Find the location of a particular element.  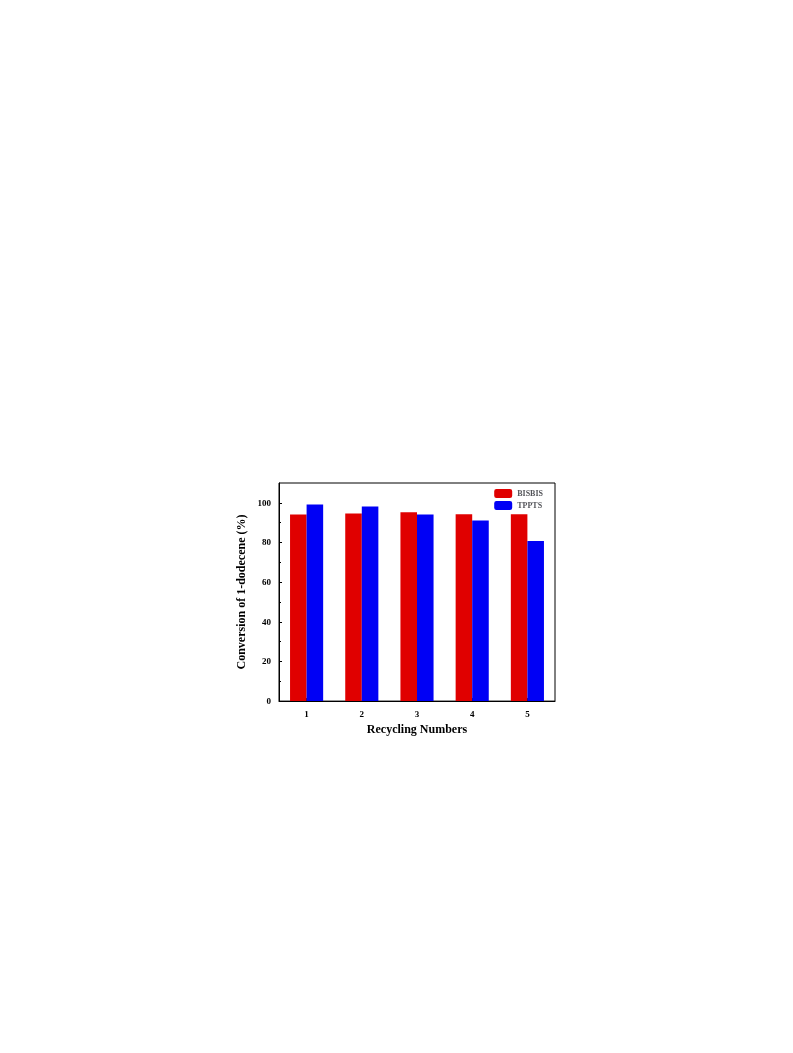

y-tick-label: 80 is located at coordinates (267, 542).